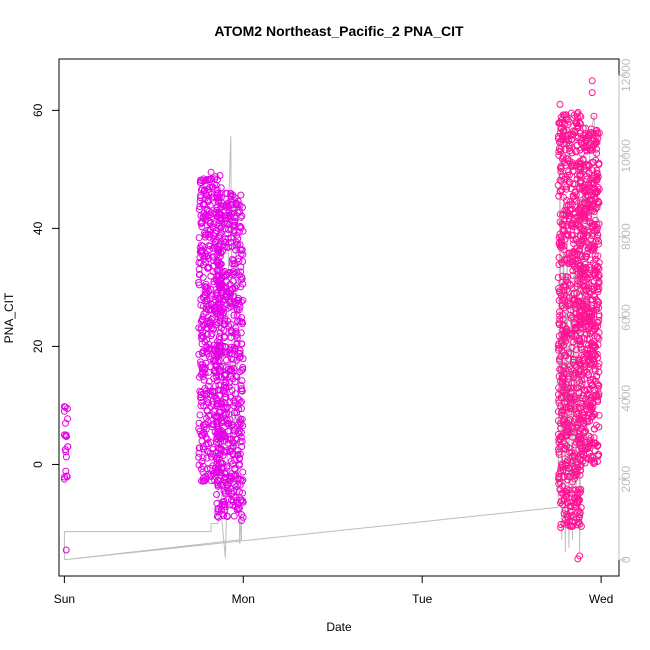  I want to click on y2-tick-label: 8000, so click(626, 236).